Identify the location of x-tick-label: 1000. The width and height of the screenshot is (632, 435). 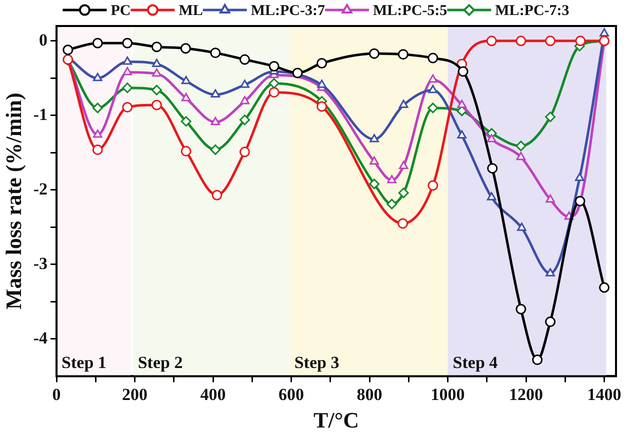
(447, 394).